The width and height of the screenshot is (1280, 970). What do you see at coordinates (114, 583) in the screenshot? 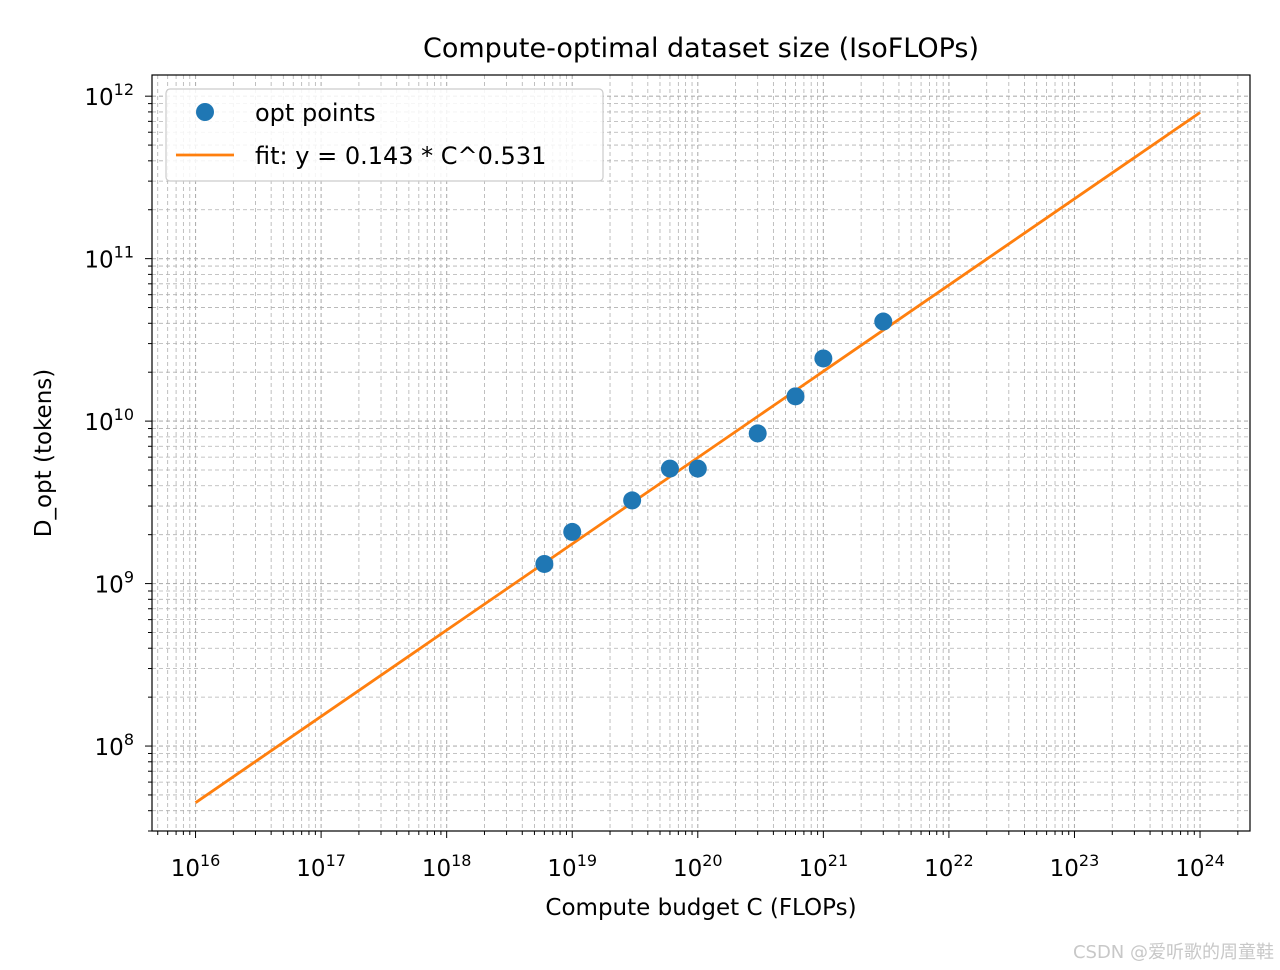
I see `y-tick-label: 10⁹` at bounding box center [114, 583].